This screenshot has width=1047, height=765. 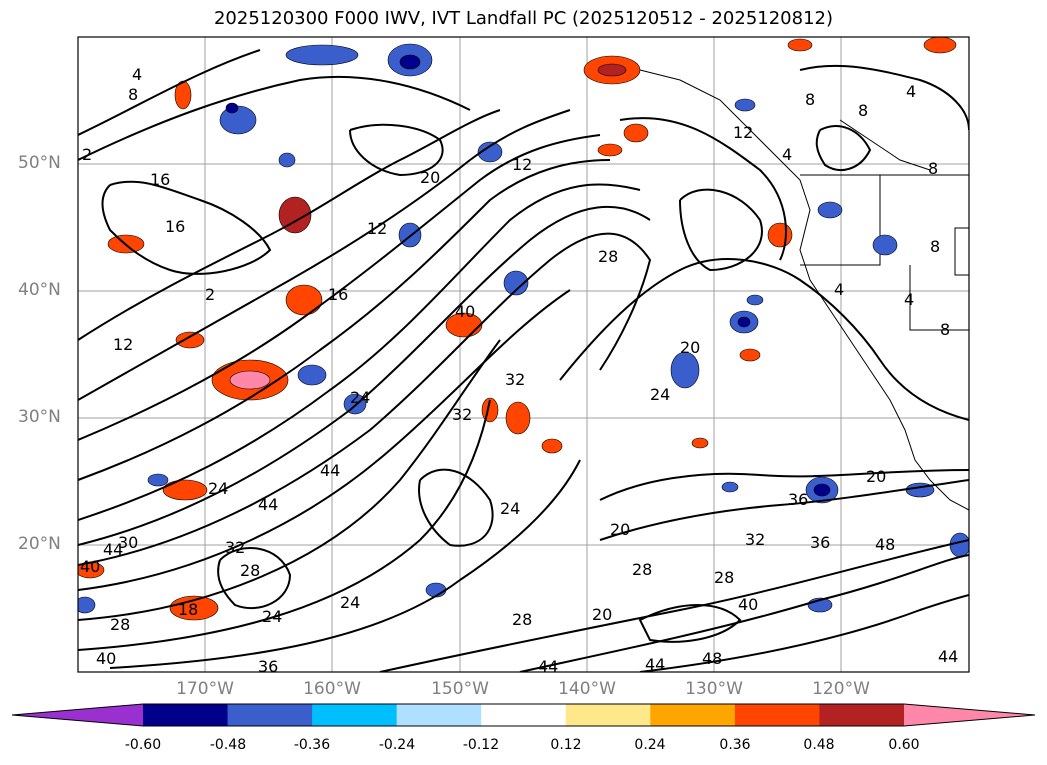 What do you see at coordinates (460, 689) in the screenshot?
I see `lon-label: 150°W` at bounding box center [460, 689].